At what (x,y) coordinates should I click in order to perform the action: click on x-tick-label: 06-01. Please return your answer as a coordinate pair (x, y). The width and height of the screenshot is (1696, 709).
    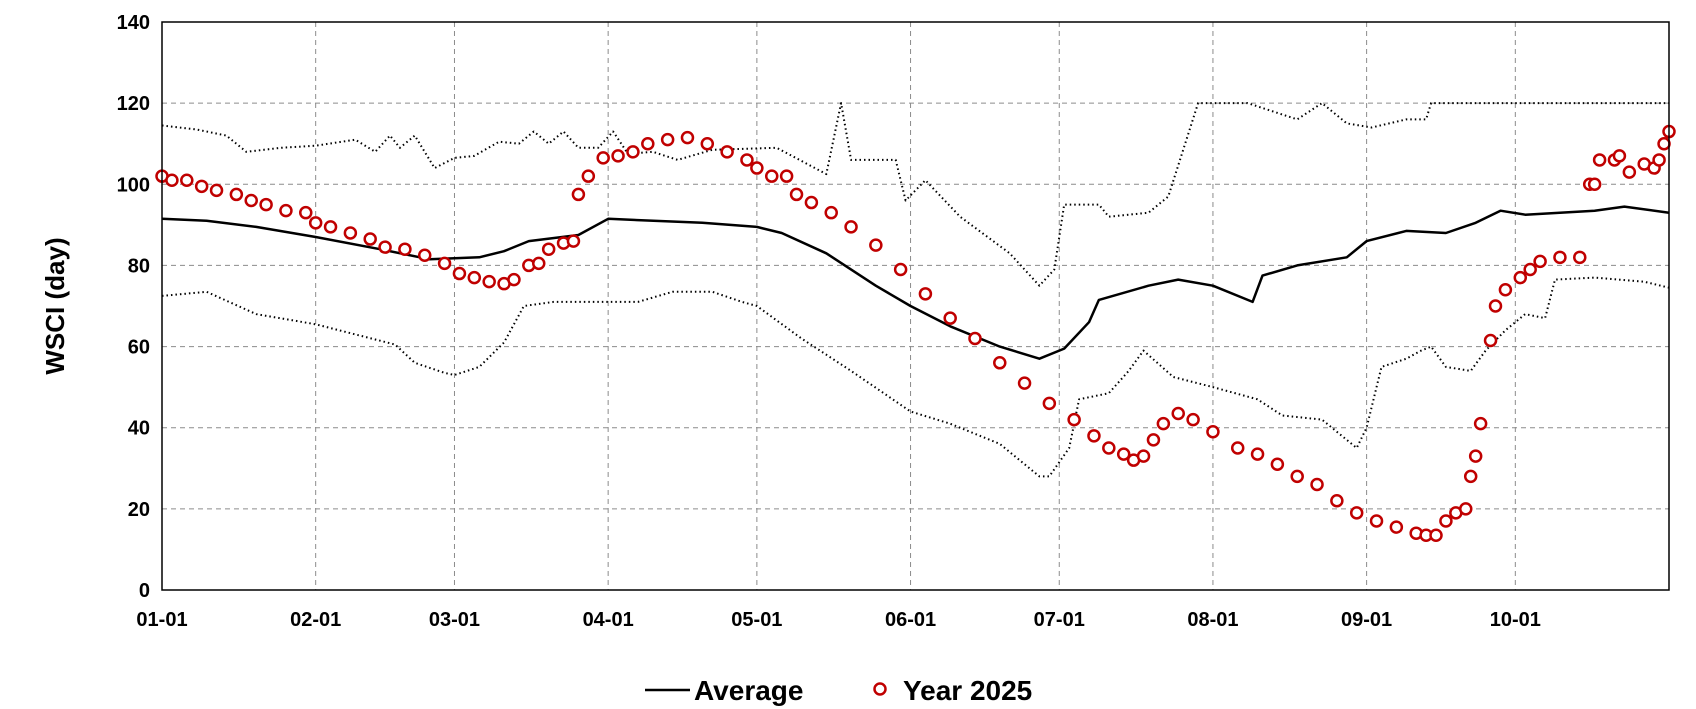
    Looking at the image, I should click on (910, 620).